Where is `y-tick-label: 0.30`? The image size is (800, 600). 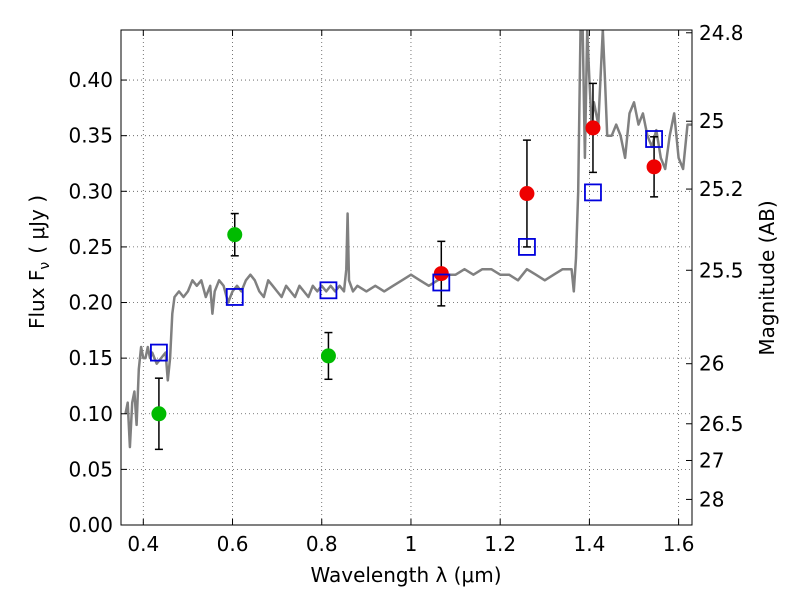 y-tick-label: 0.30 is located at coordinates (90, 191).